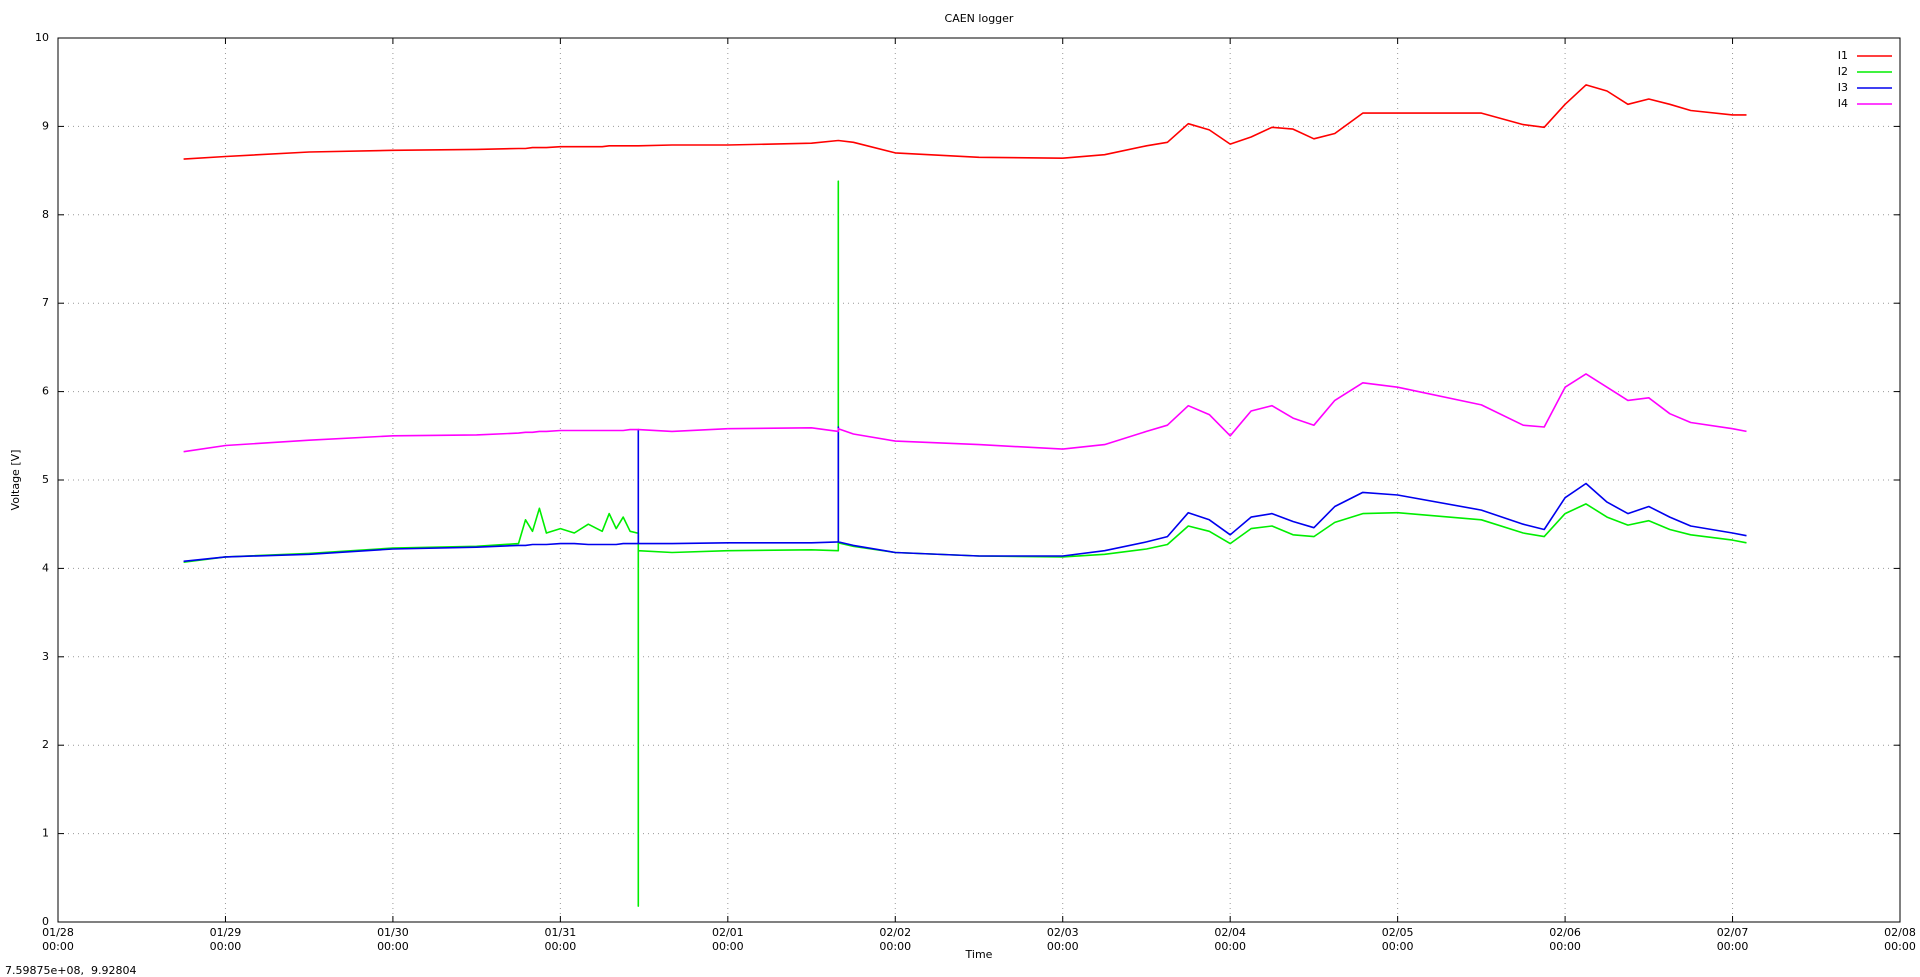 The width and height of the screenshot is (1920, 977). Describe the element at coordinates (979, 954) in the screenshot. I see `x-axis-label: Time` at that location.